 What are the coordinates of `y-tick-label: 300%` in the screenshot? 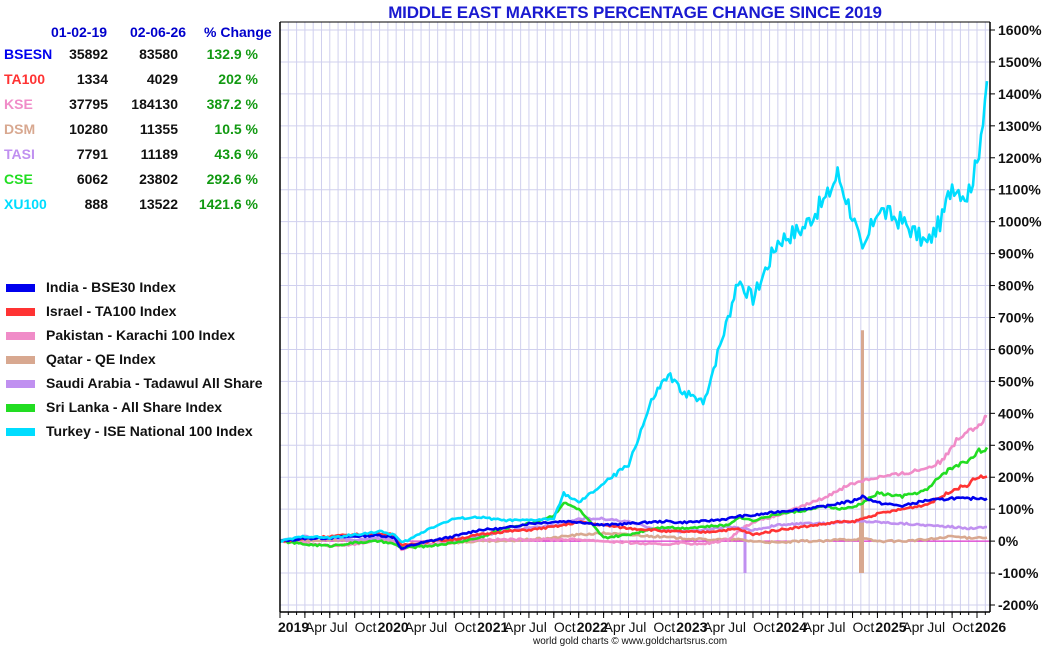 It's located at (1016, 445).